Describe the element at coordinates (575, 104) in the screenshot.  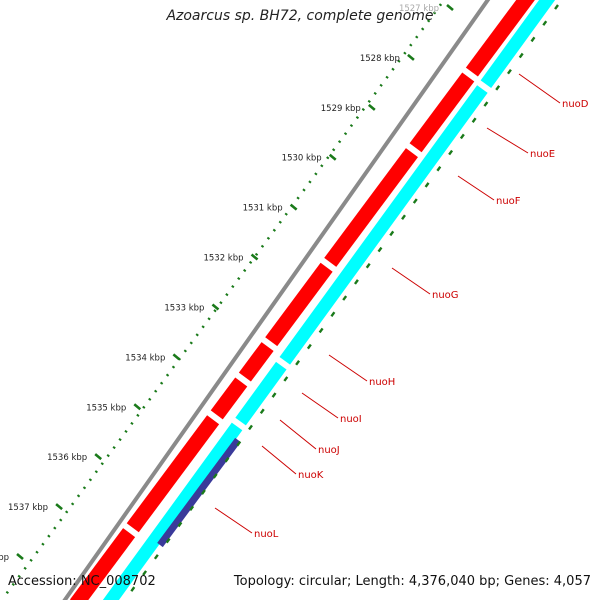
I see `gene-label: nuoD` at that location.